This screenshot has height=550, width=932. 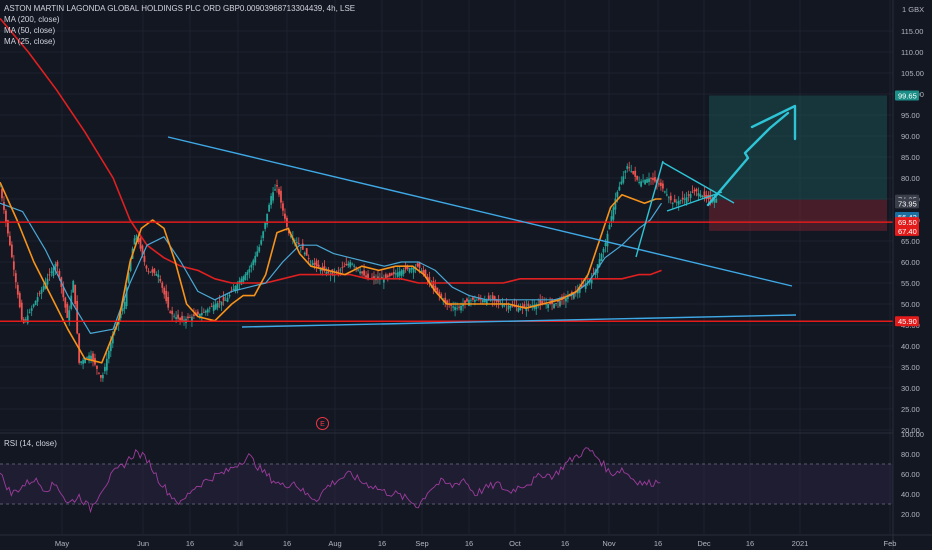 What do you see at coordinates (913, 9) in the screenshot?
I see `currency-label: 1 GBX` at bounding box center [913, 9].